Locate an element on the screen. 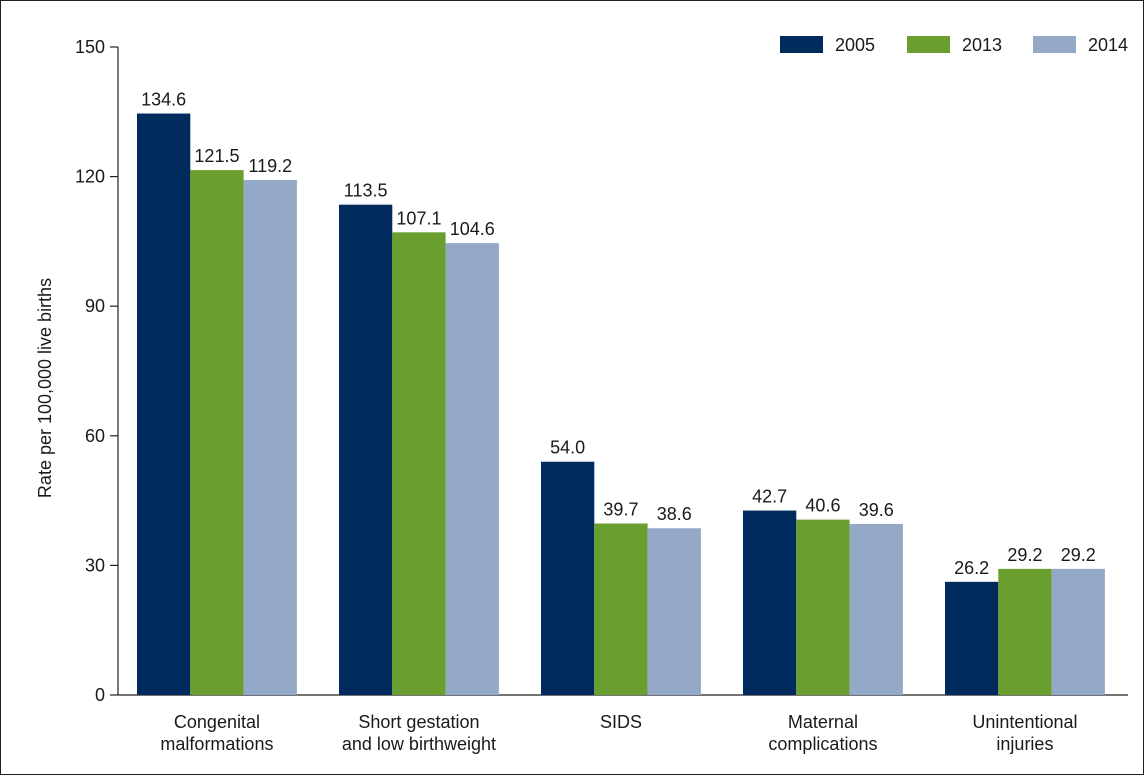  data-label: 38.6 is located at coordinates (674, 514).